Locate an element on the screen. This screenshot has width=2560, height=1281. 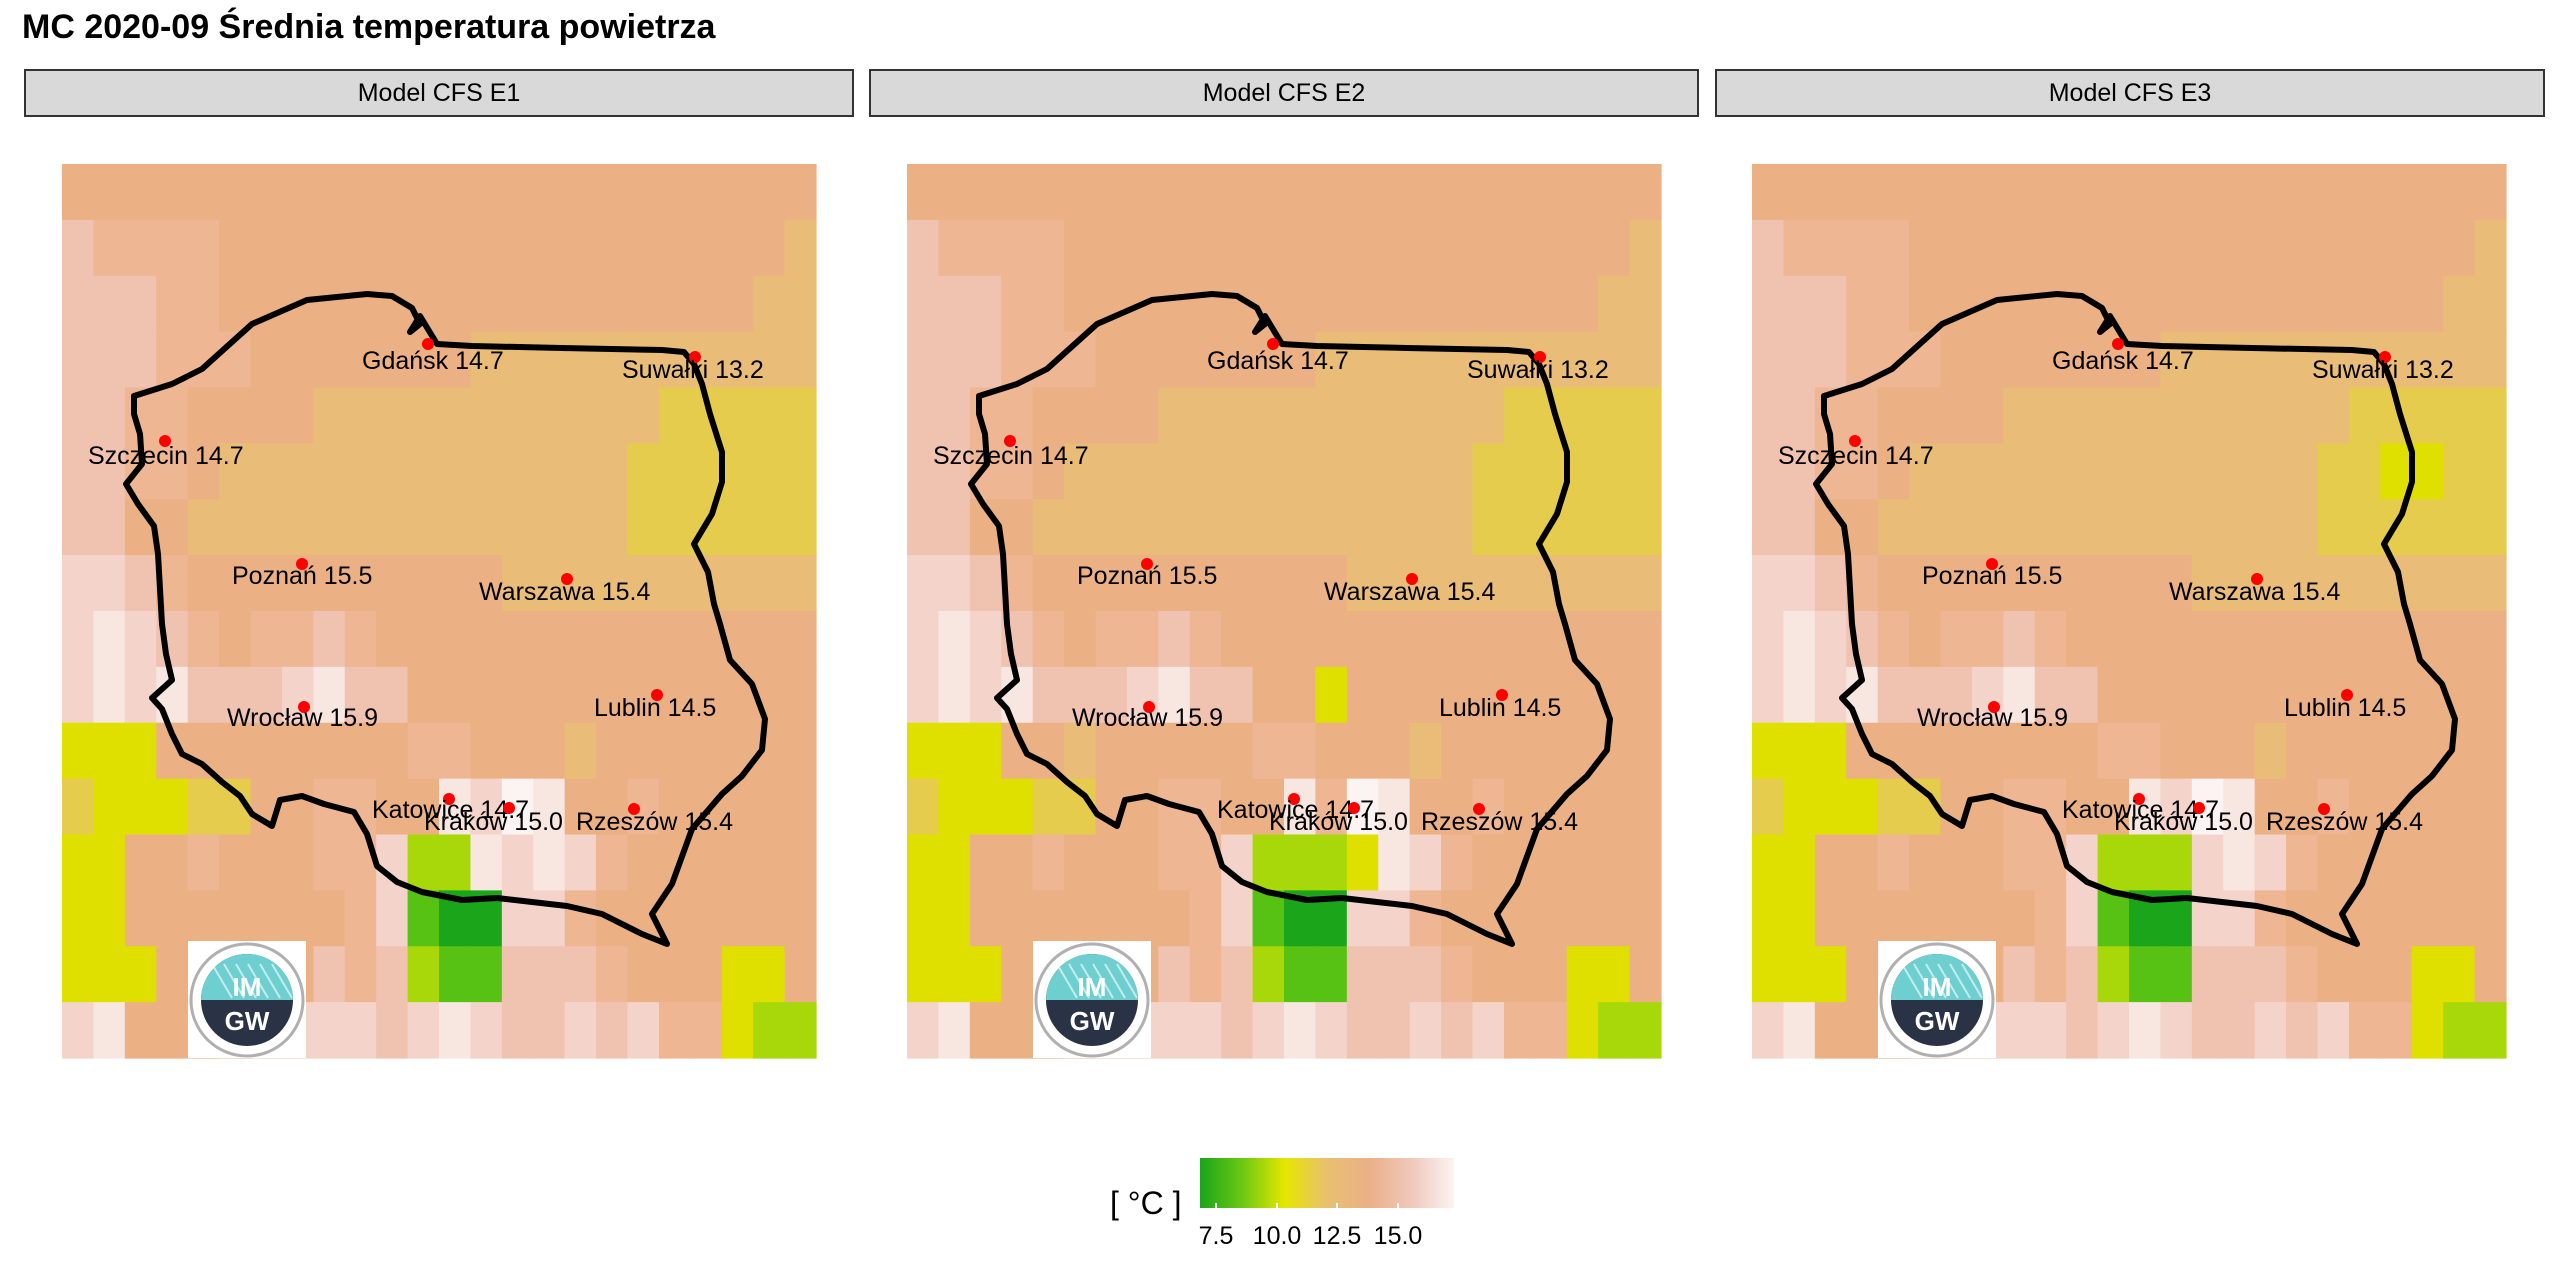
city-label: Kraków 15.0 is located at coordinates (1338, 822).